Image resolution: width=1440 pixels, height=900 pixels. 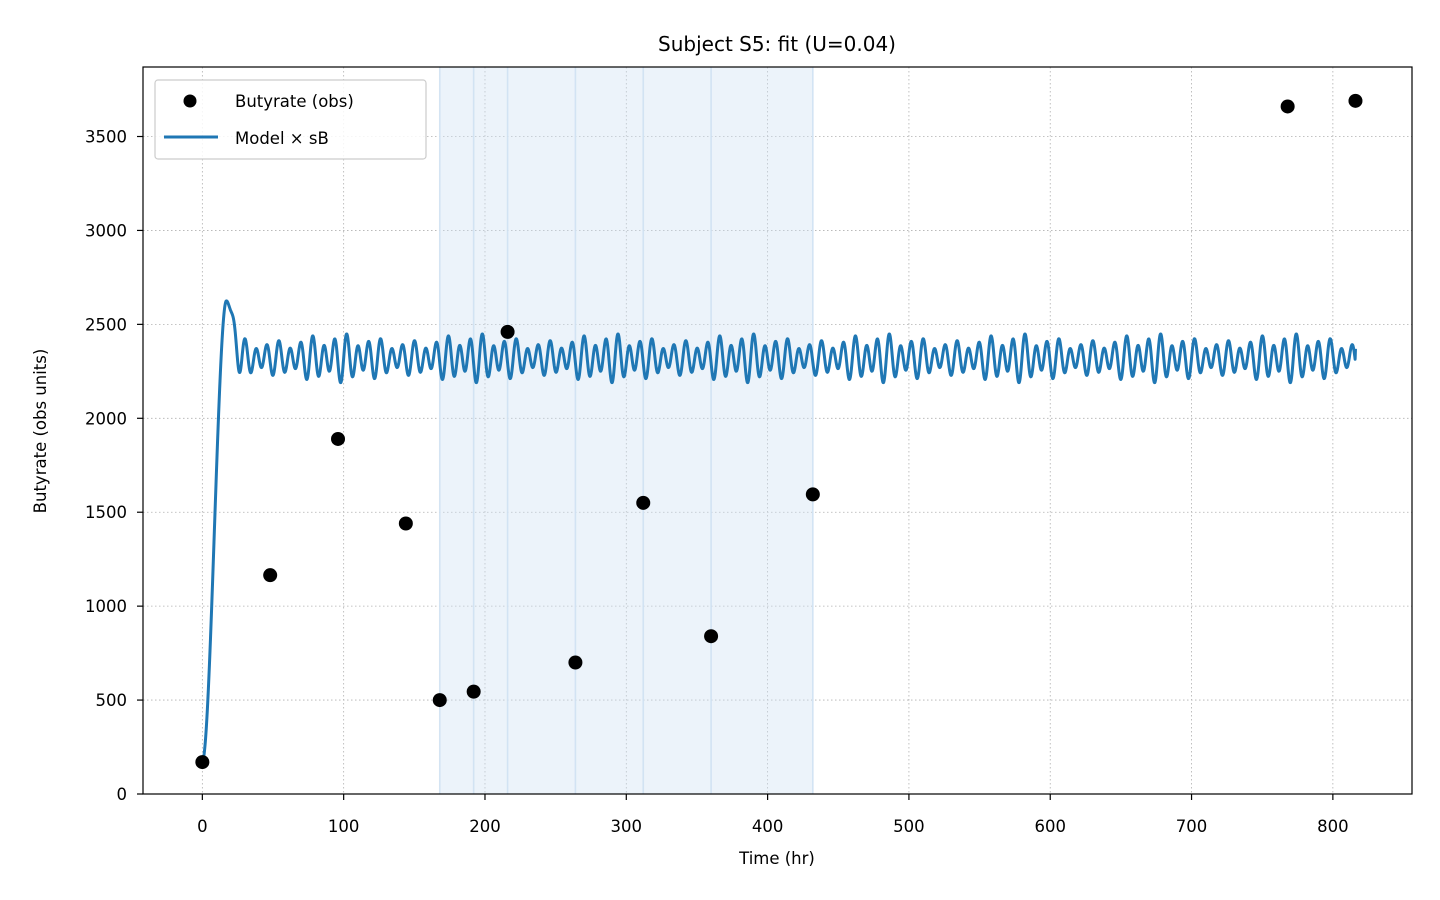 I want to click on x-axis-label: Time (hr), so click(x=776, y=858).